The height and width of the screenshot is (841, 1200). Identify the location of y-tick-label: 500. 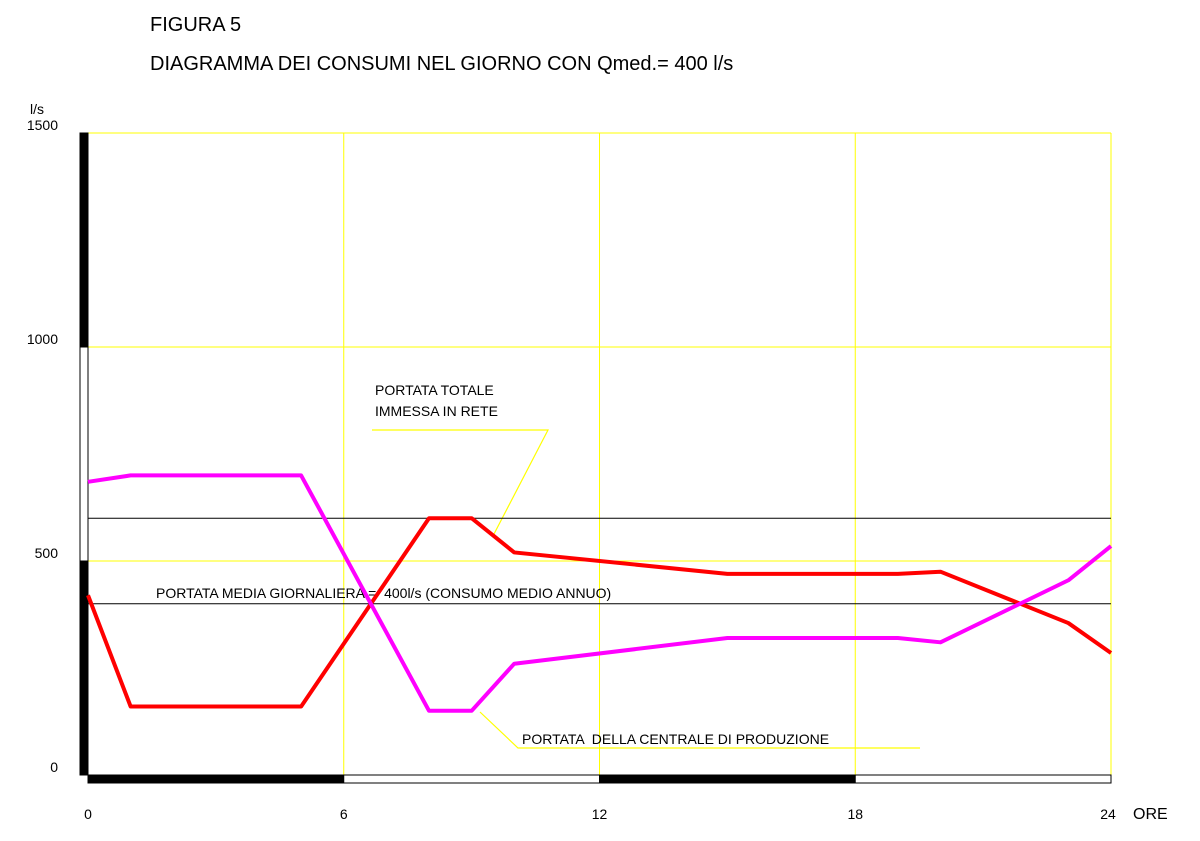
(47, 553).